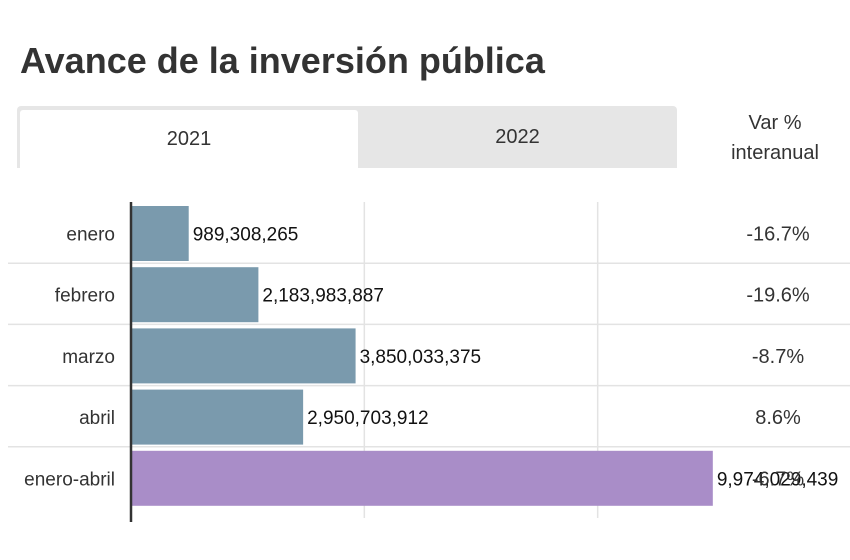 The image size is (850, 560). Describe the element at coordinates (246, 235) in the screenshot. I see `value-label-1: 989,308,265` at that location.